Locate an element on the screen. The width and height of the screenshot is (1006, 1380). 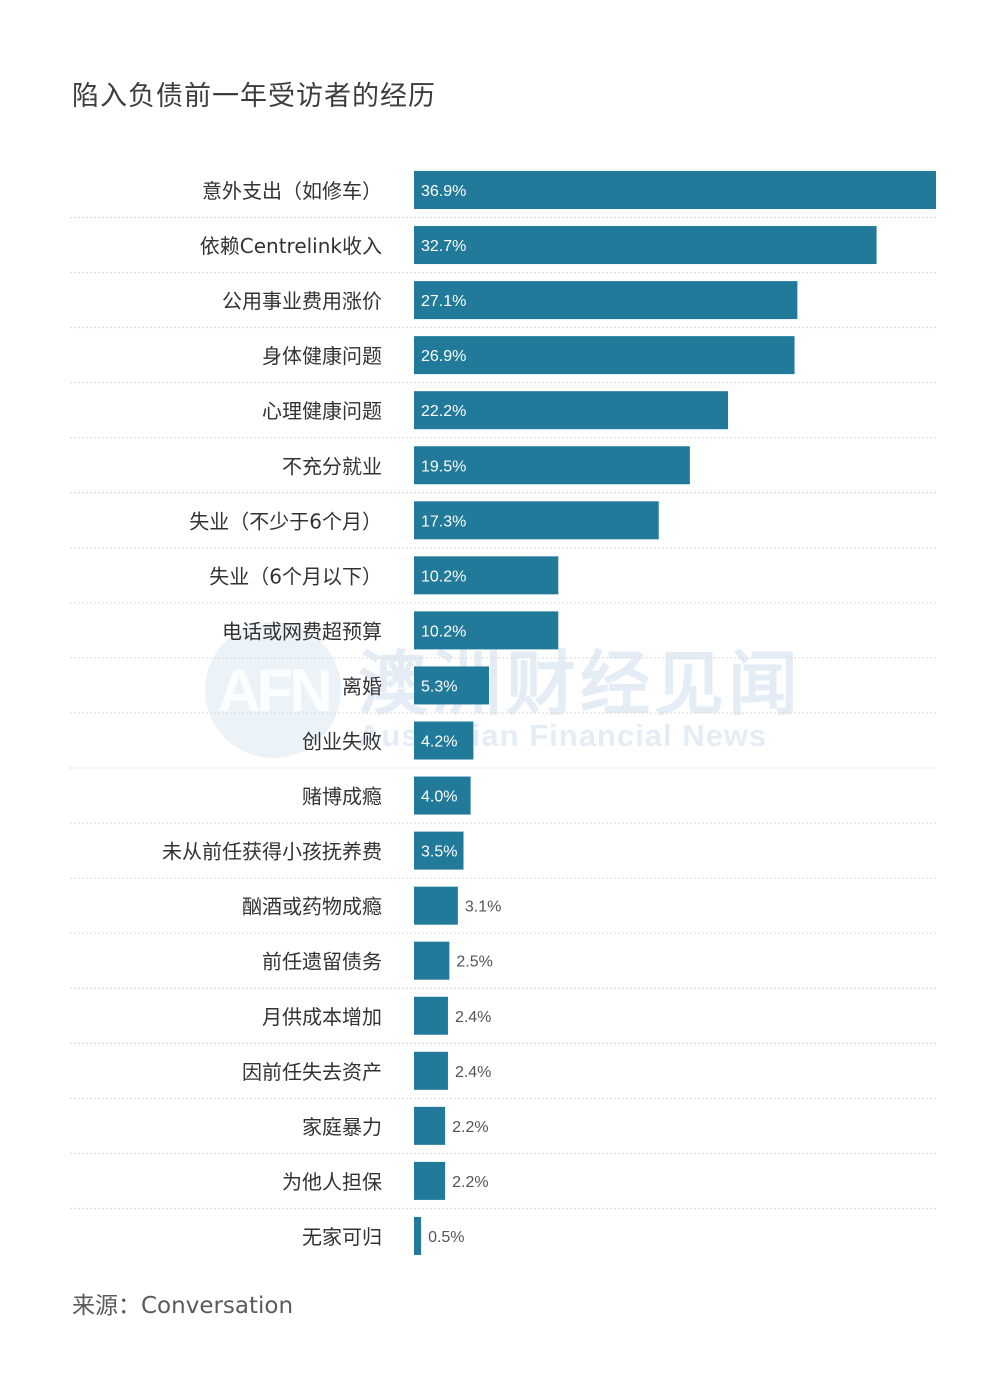
category-label: 创业失败 is located at coordinates (342, 742).